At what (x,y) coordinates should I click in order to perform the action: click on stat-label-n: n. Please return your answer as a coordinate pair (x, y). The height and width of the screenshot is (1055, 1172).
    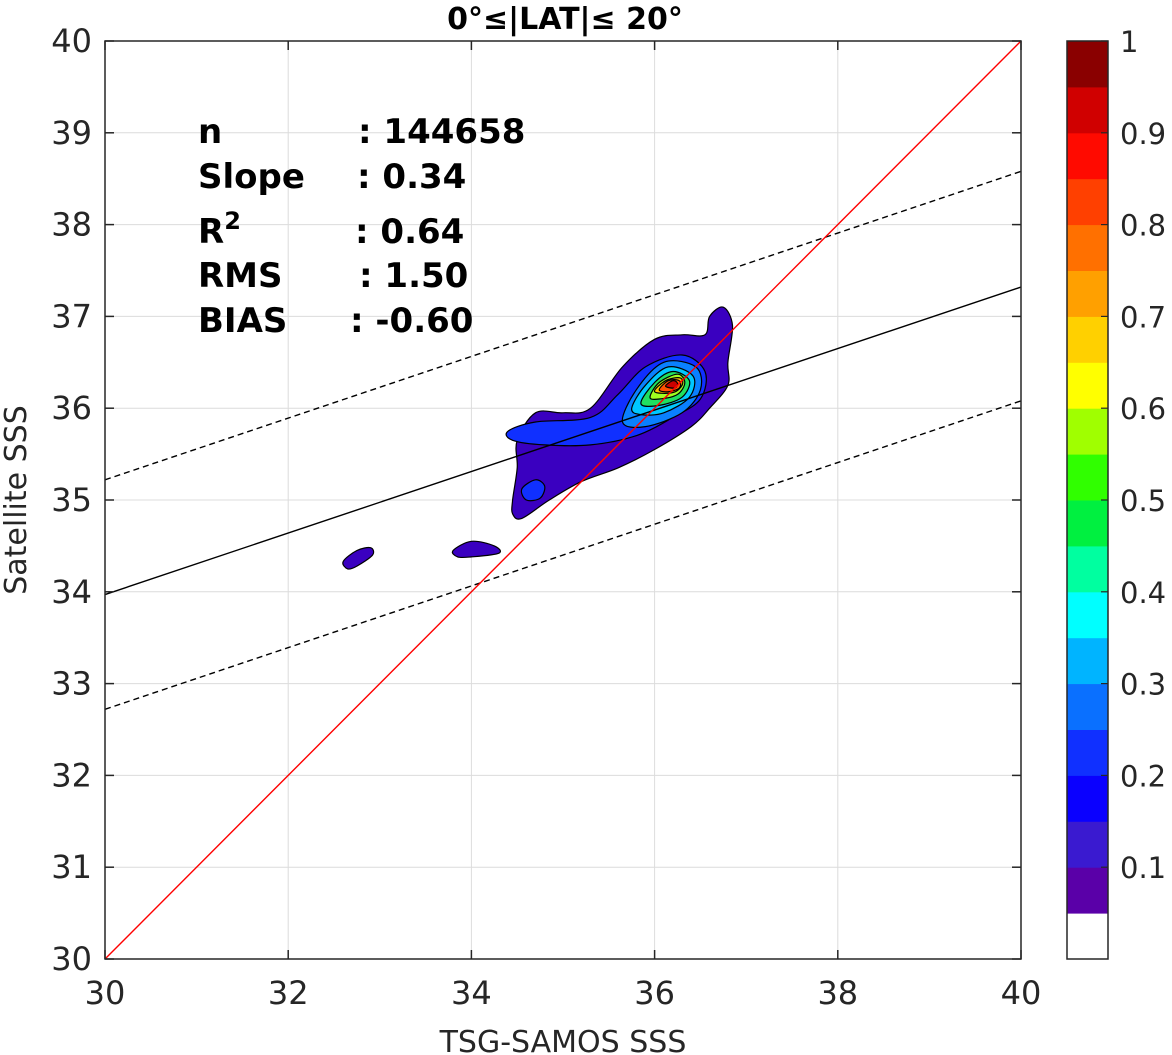
    Looking at the image, I should click on (210, 132).